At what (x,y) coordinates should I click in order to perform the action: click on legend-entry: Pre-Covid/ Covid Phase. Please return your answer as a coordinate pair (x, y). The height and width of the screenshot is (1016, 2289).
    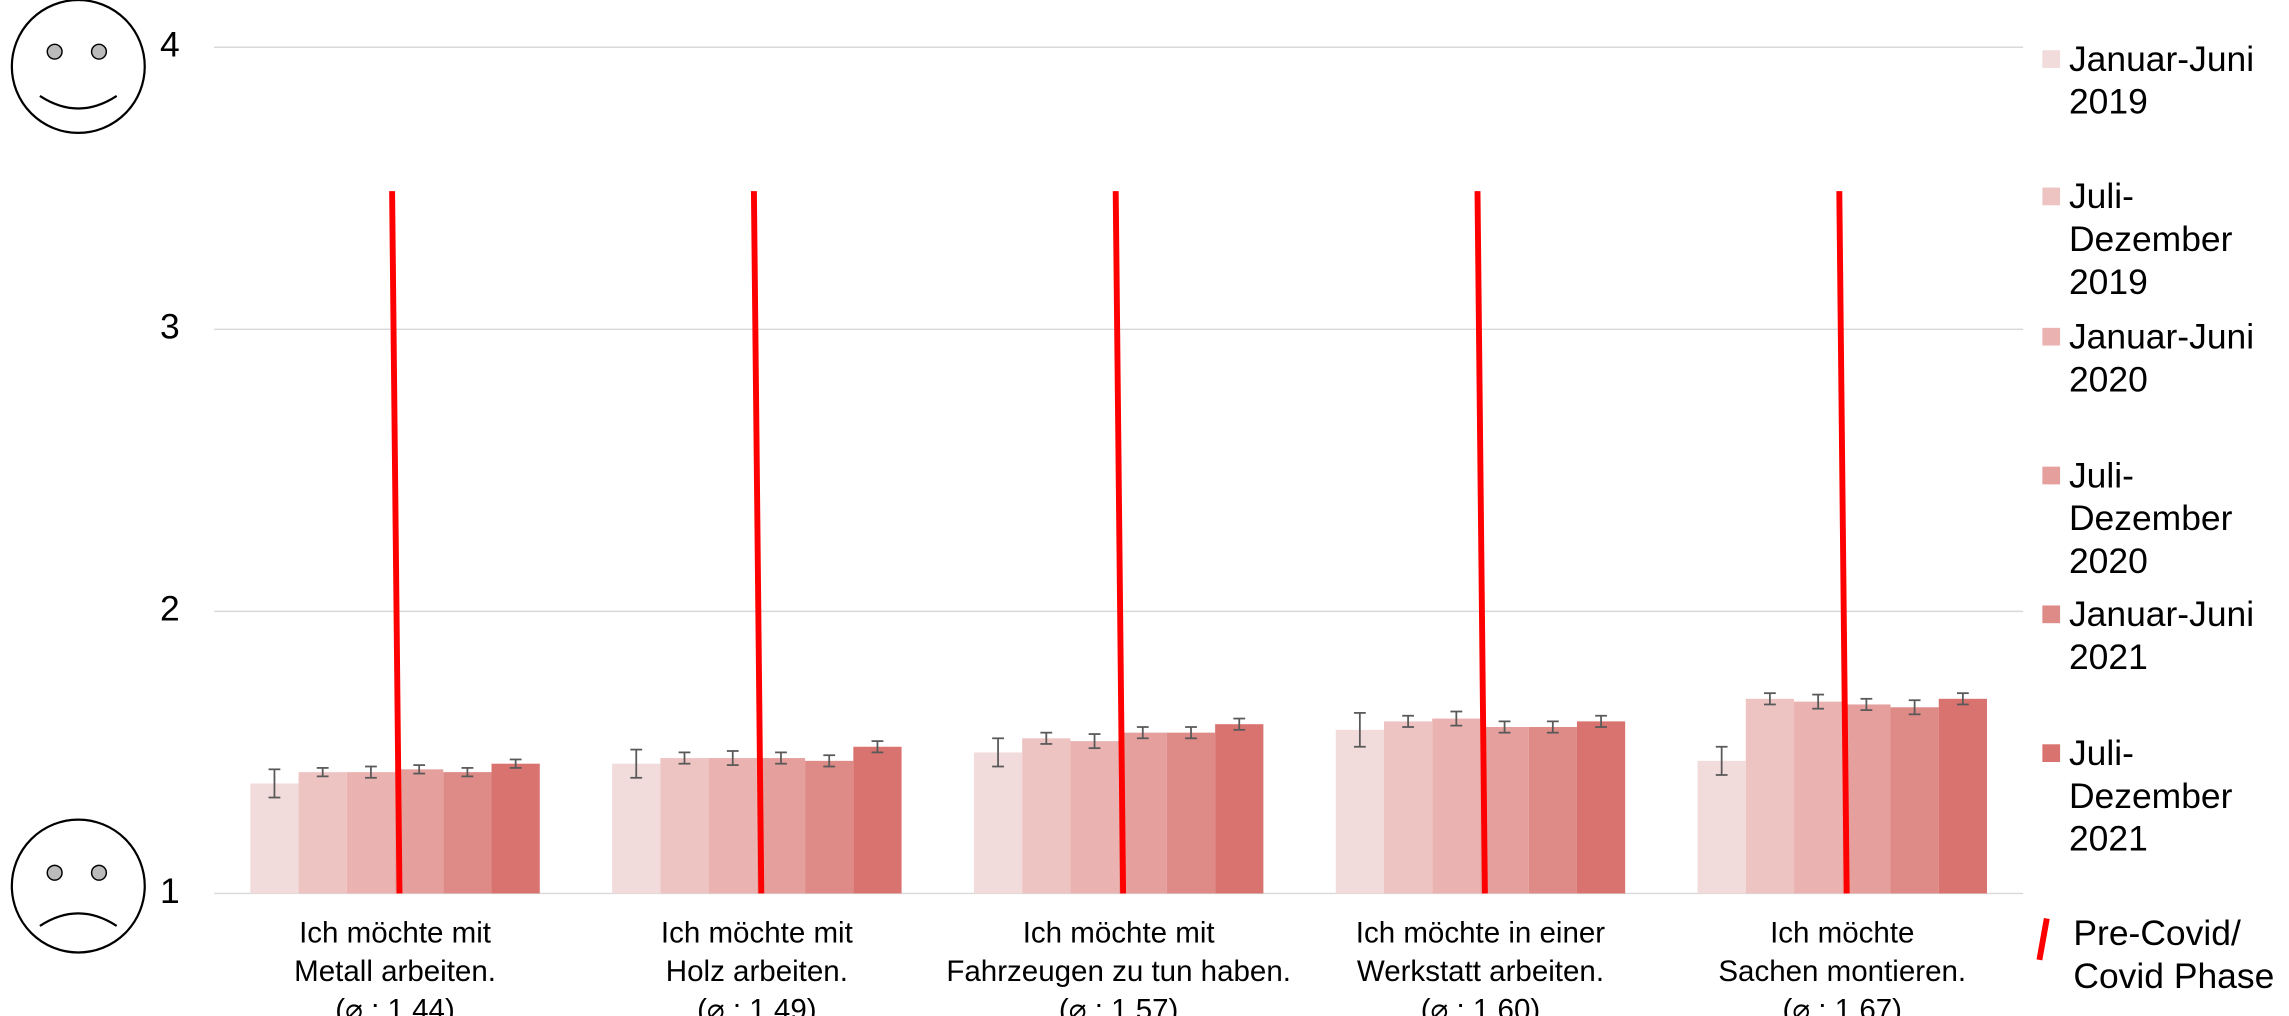
    Looking at the image, I should click on (2174, 955).